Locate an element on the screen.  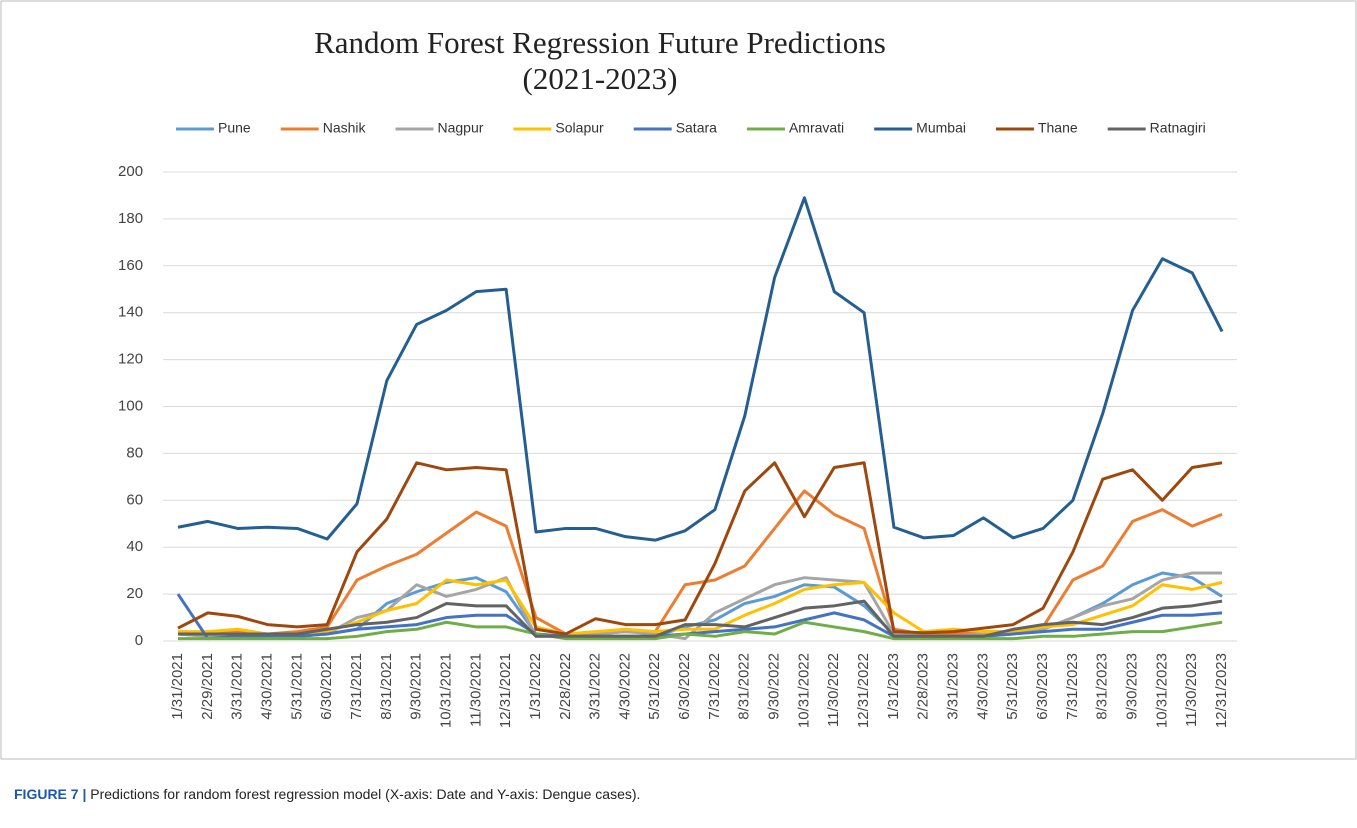
x-tick-label: 1/31/2021 is located at coordinates (177, 686).